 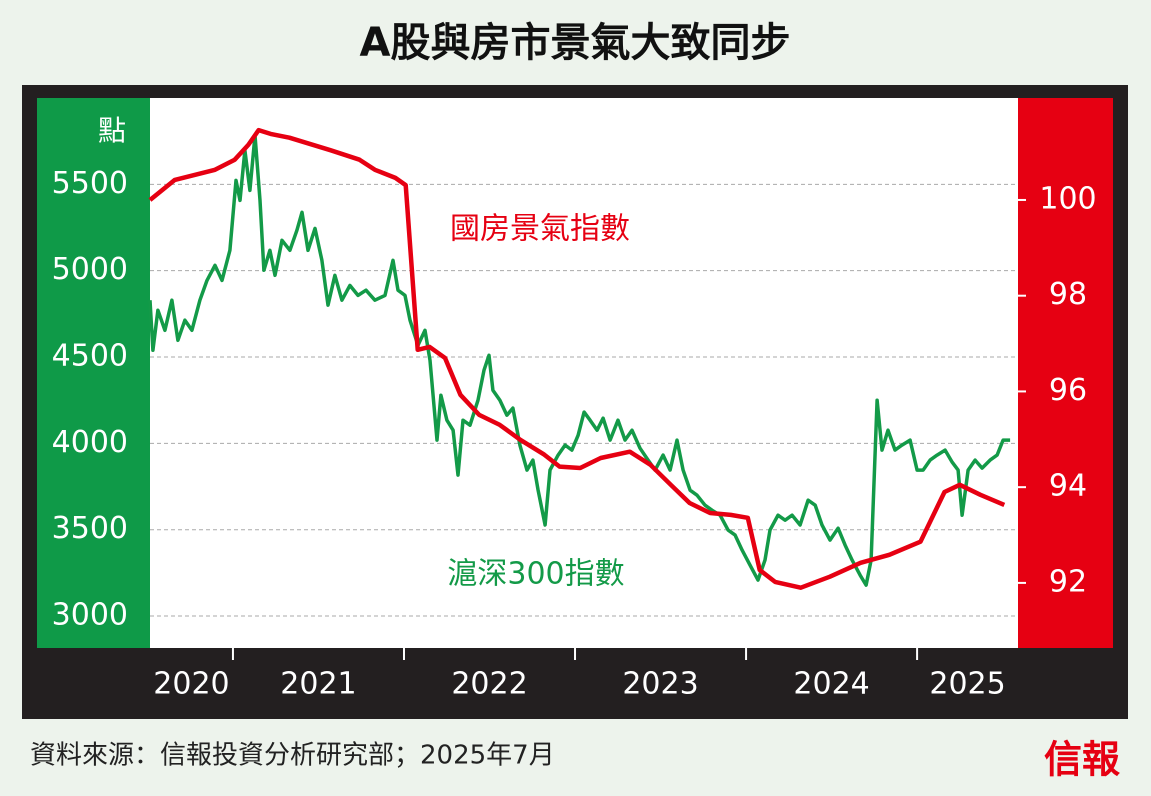 What do you see at coordinates (535, 574) in the screenshot?
I see `series-label: 滬深300指數` at bounding box center [535, 574].